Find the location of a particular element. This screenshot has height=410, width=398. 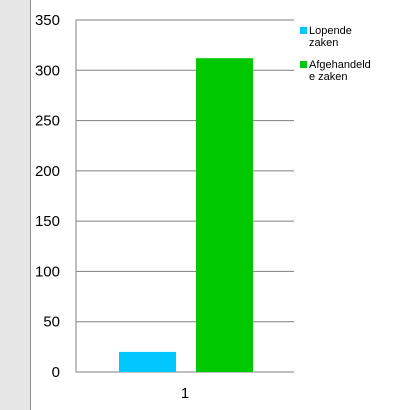

y-tick-label: 350 is located at coordinates (47, 20).